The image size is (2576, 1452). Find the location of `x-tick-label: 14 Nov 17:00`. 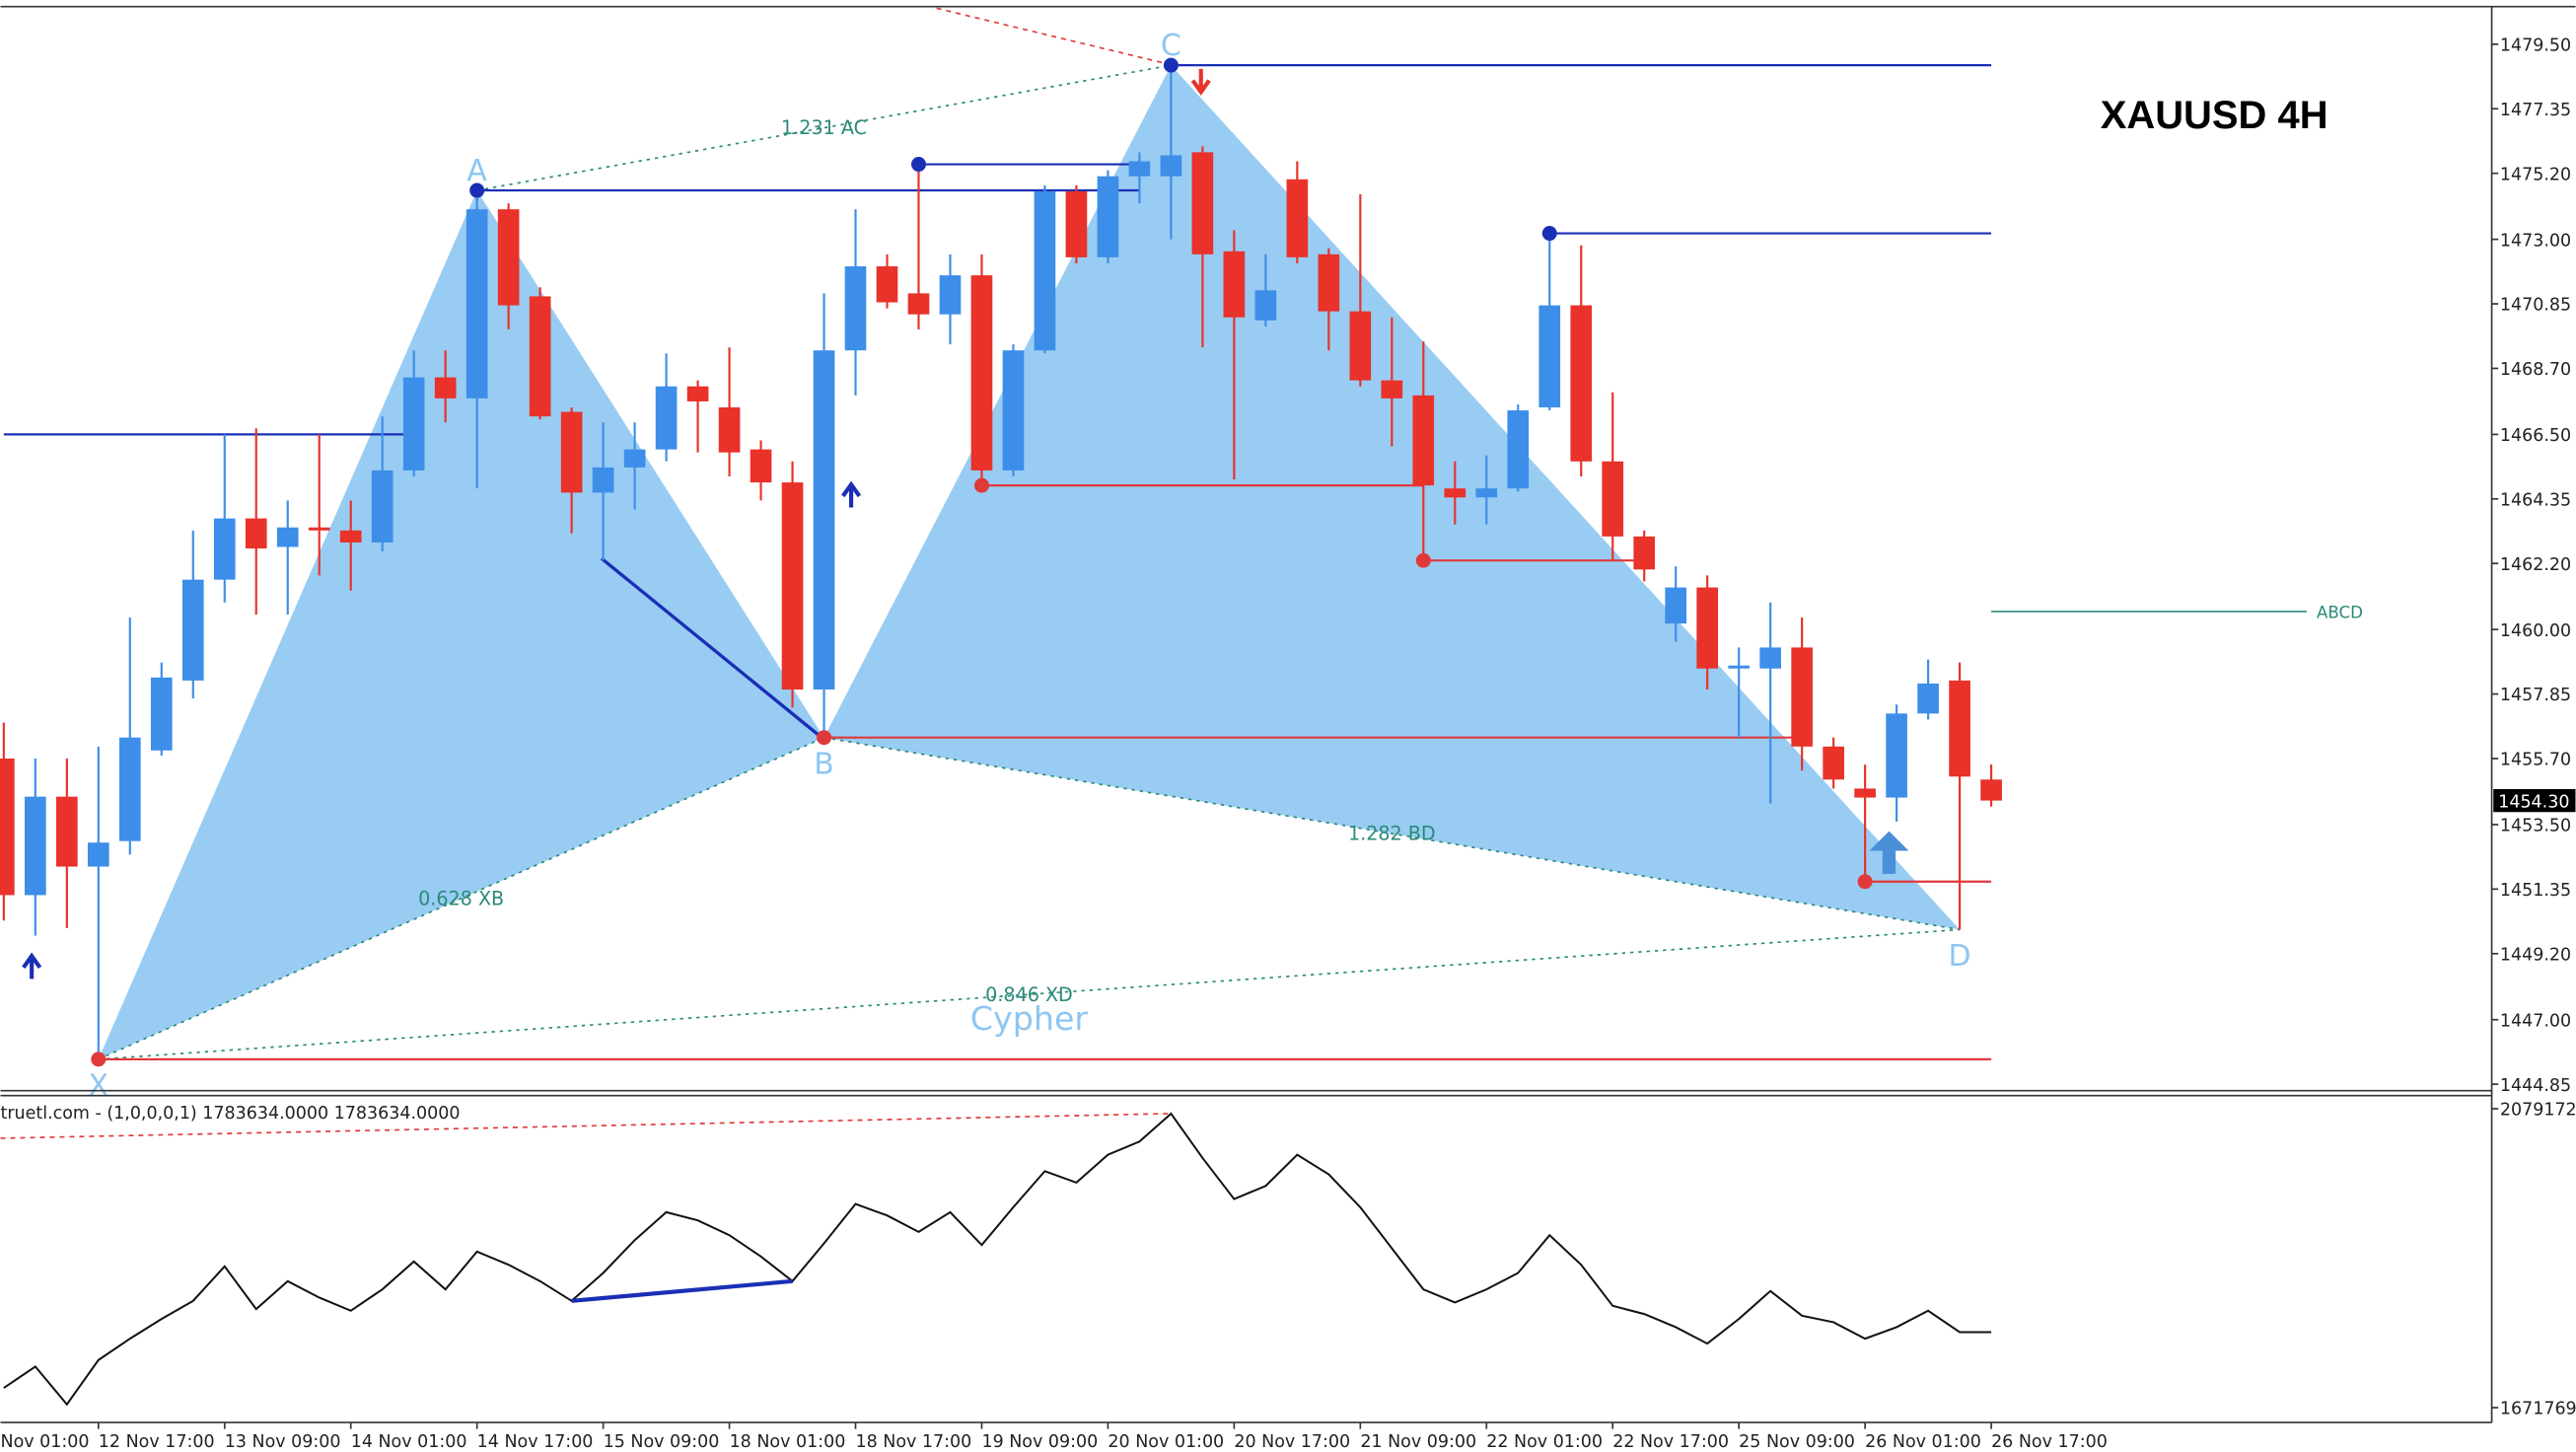

x-tick-label: 14 Nov 17:00 is located at coordinates (535, 1442).